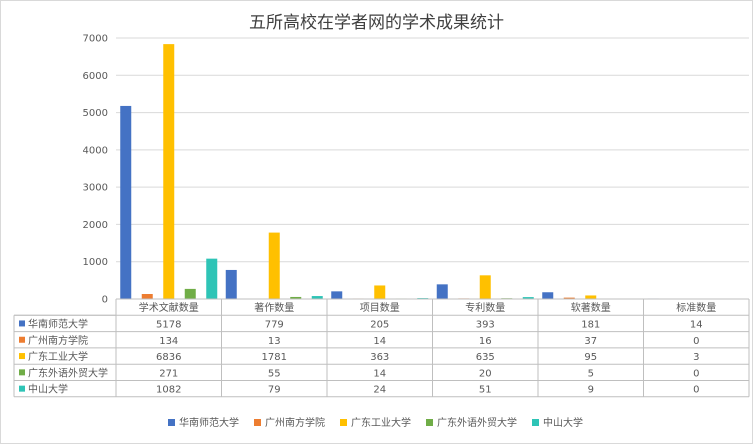 The image size is (753, 444). What do you see at coordinates (485, 357) in the screenshot?
I see `table-value: 635` at bounding box center [485, 357].